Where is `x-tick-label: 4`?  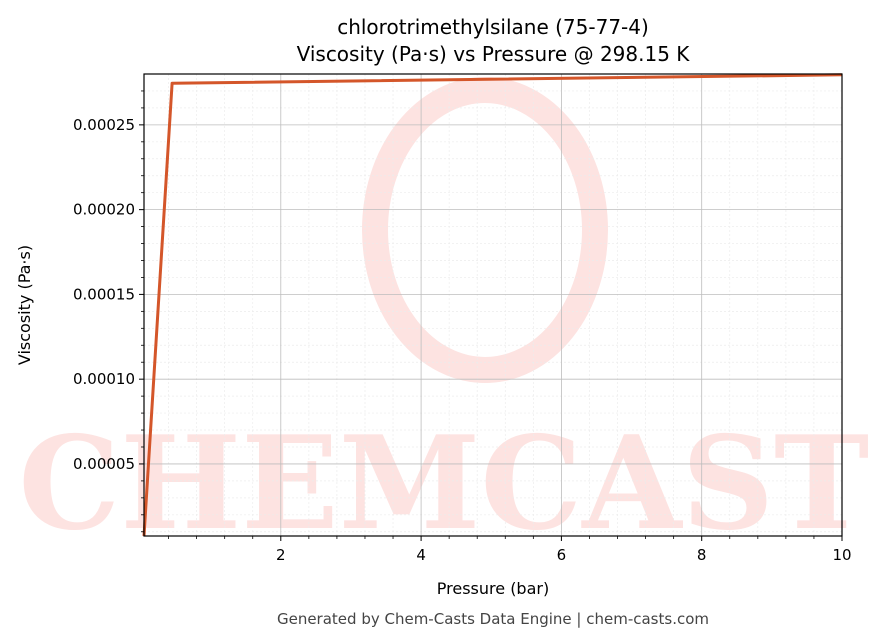
x-tick-label: 4 is located at coordinates (421, 555).